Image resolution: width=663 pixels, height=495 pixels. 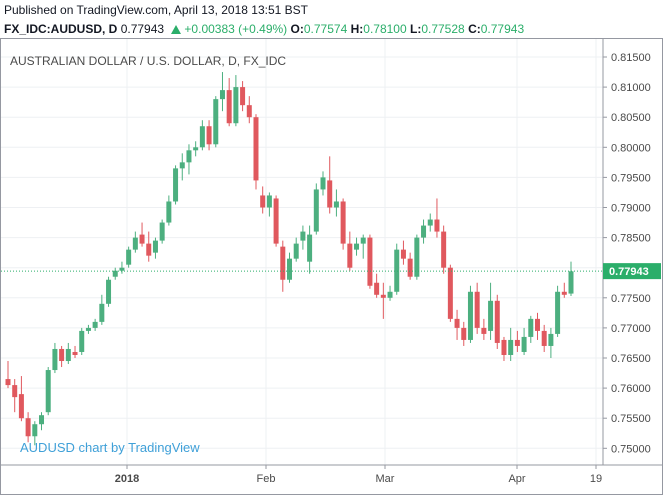 What do you see at coordinates (142, 29) in the screenshot?
I see `last-price: 0.77943` at bounding box center [142, 29].